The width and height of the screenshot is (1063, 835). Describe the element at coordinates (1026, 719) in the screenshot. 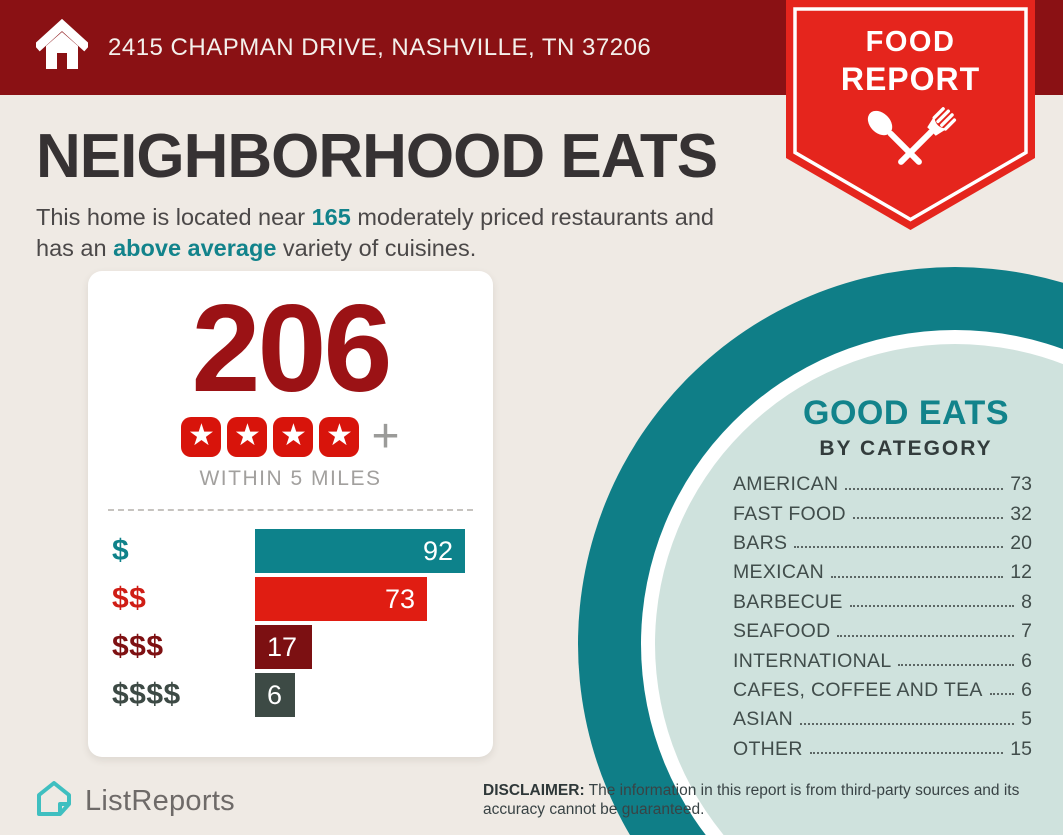

I see `category-count: 5` at that location.